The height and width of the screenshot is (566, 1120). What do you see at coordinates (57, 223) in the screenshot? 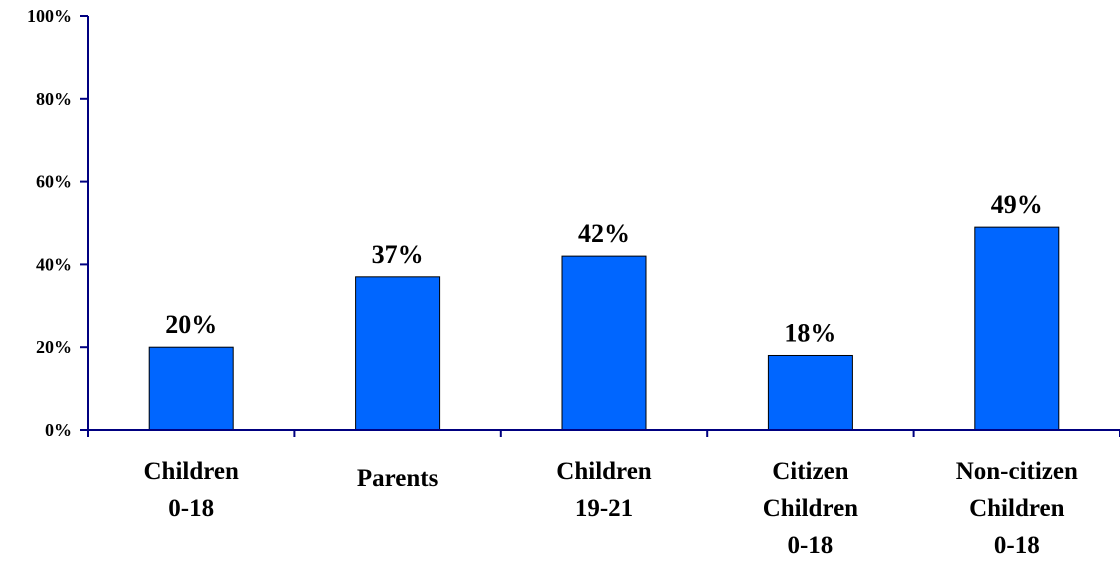
I see `y-axis-ticks: 0% 20% 40% 60% 80% 100%` at bounding box center [57, 223].